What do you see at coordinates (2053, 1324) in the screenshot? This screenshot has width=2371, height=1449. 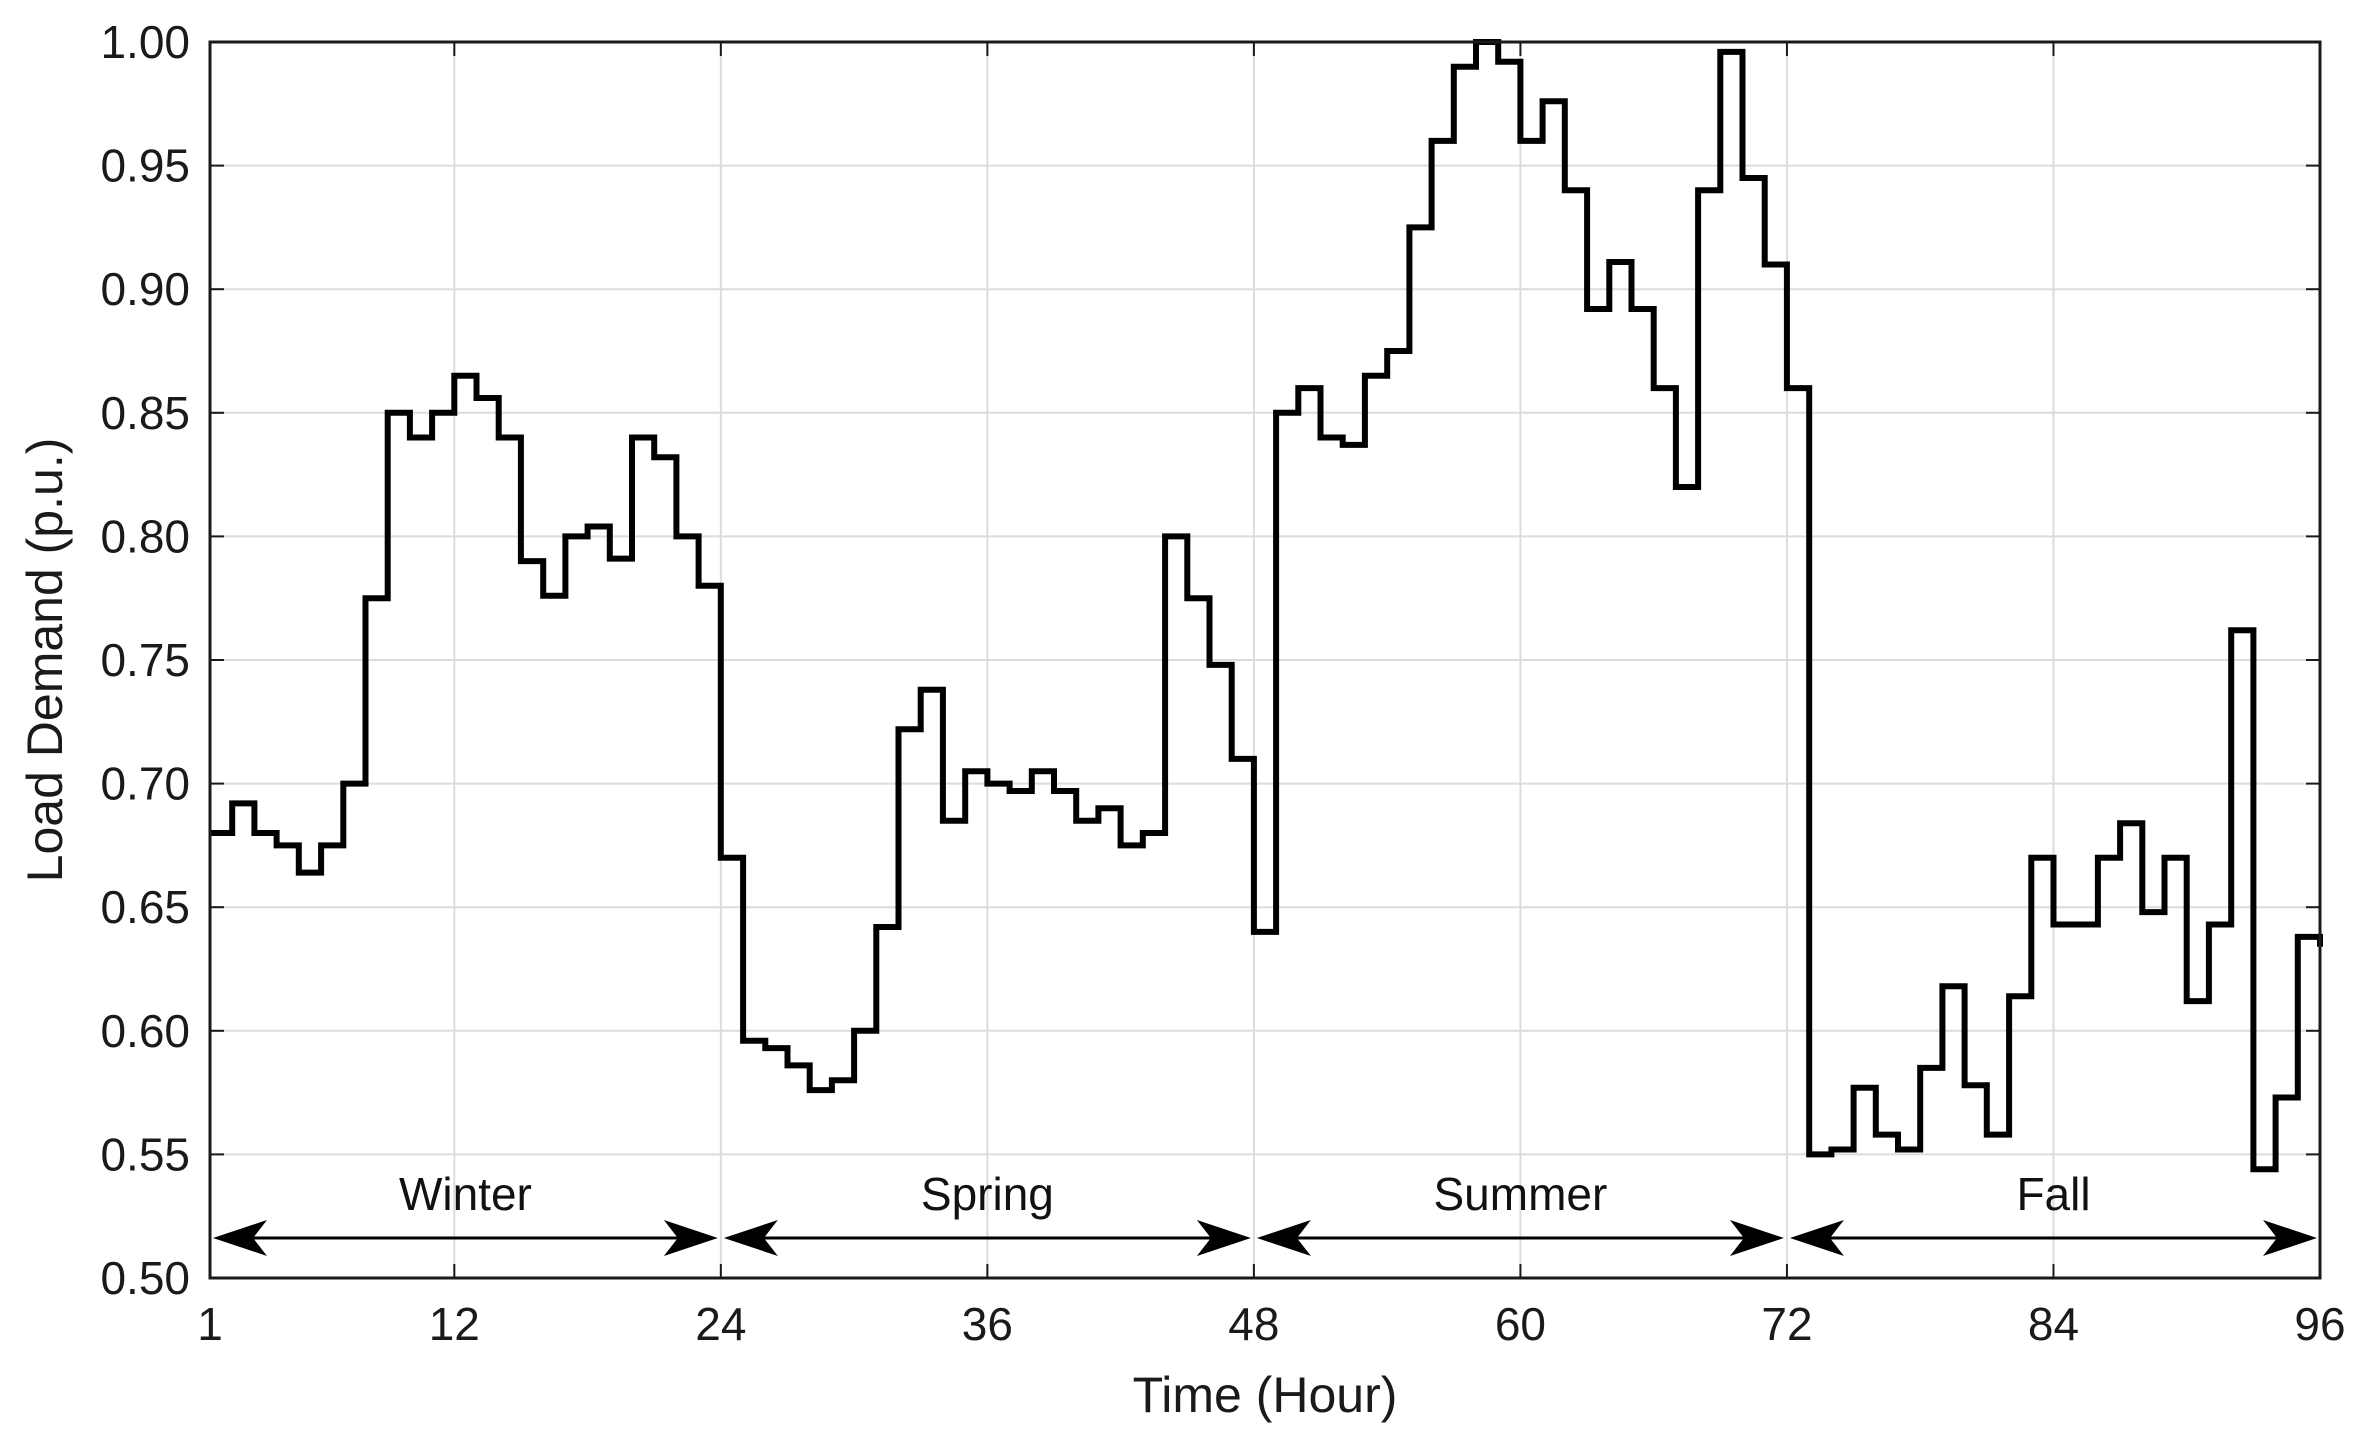 I see `x-tick-label: 84` at bounding box center [2053, 1324].